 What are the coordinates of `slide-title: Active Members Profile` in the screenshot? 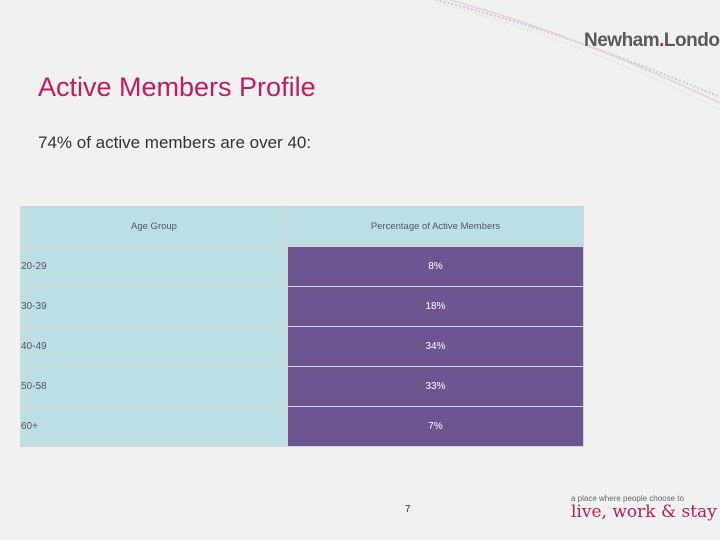 It's located at (177, 87).